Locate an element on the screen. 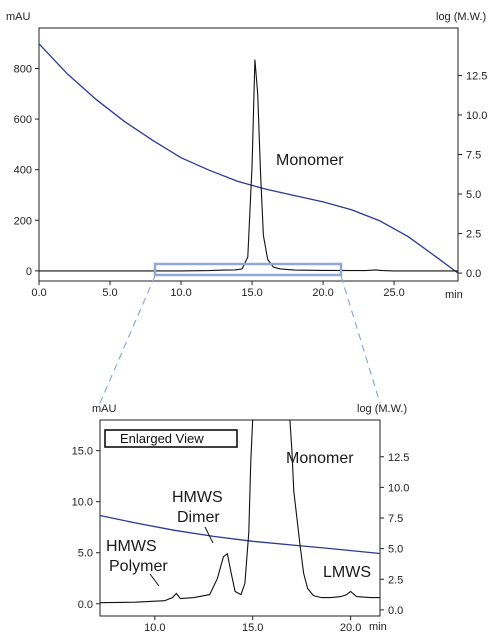 The width and height of the screenshot is (501, 634). left-tick-label: 10.0 is located at coordinates (82, 503).